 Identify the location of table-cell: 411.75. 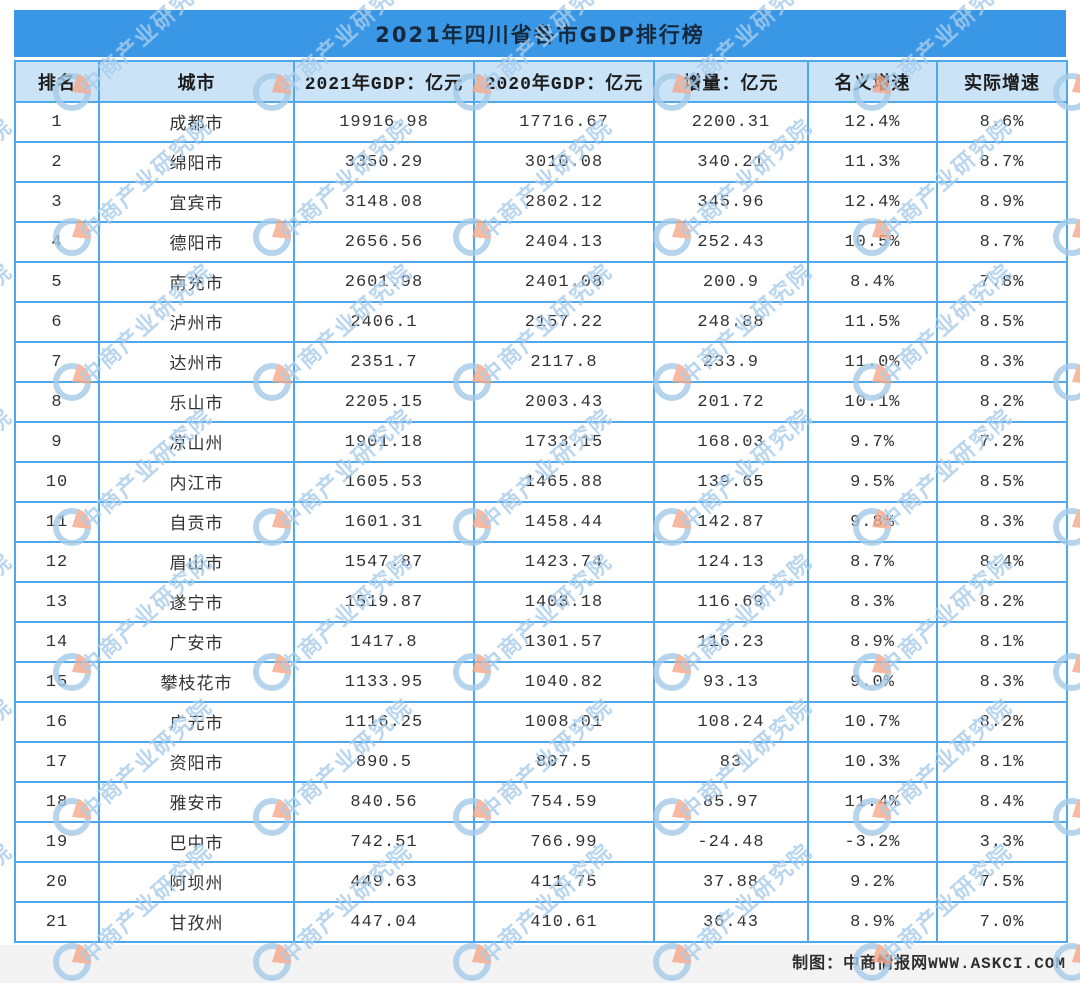
(564, 882).